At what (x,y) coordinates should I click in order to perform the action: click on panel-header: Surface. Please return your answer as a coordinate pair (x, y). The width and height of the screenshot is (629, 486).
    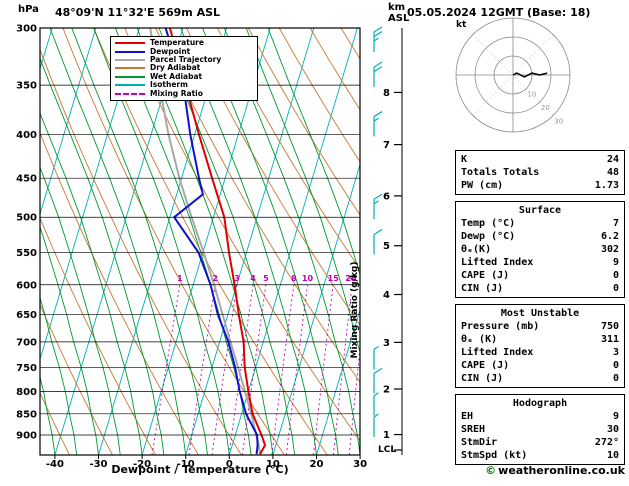
    Looking at the image, I should click on (540, 210).